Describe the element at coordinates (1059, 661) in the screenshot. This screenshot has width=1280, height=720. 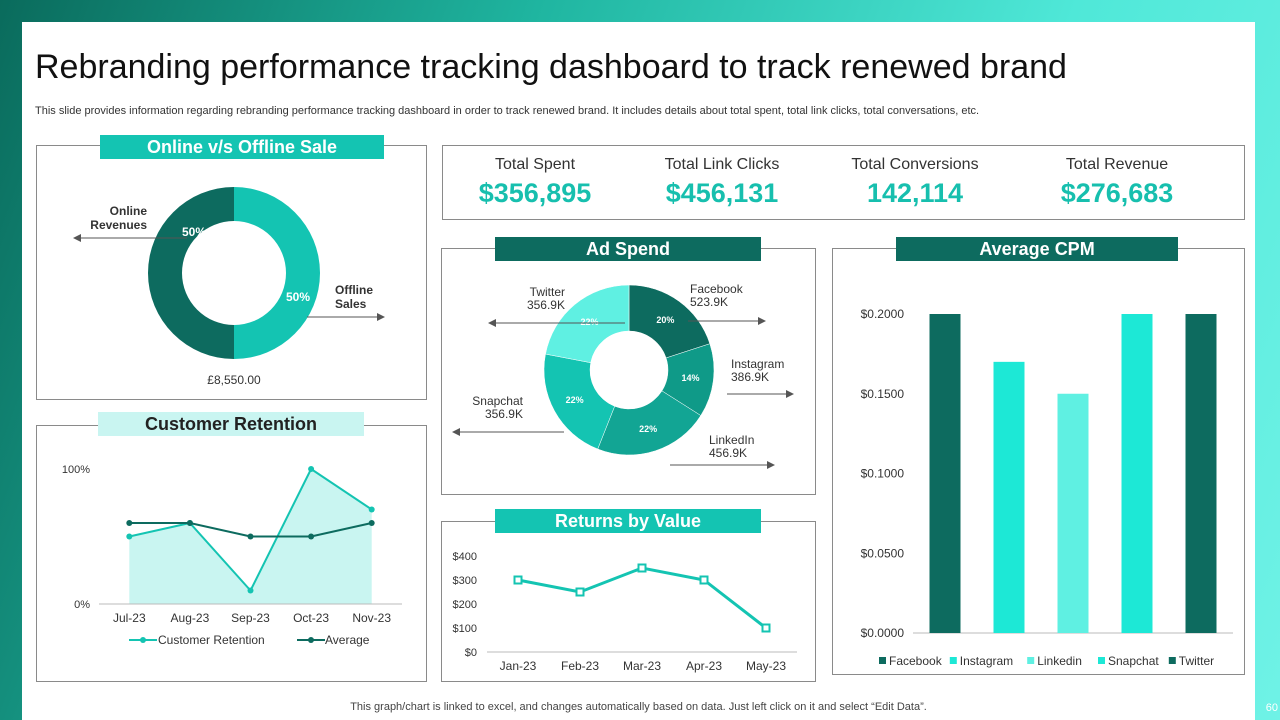
I see `legend-label: Linkedin` at that location.